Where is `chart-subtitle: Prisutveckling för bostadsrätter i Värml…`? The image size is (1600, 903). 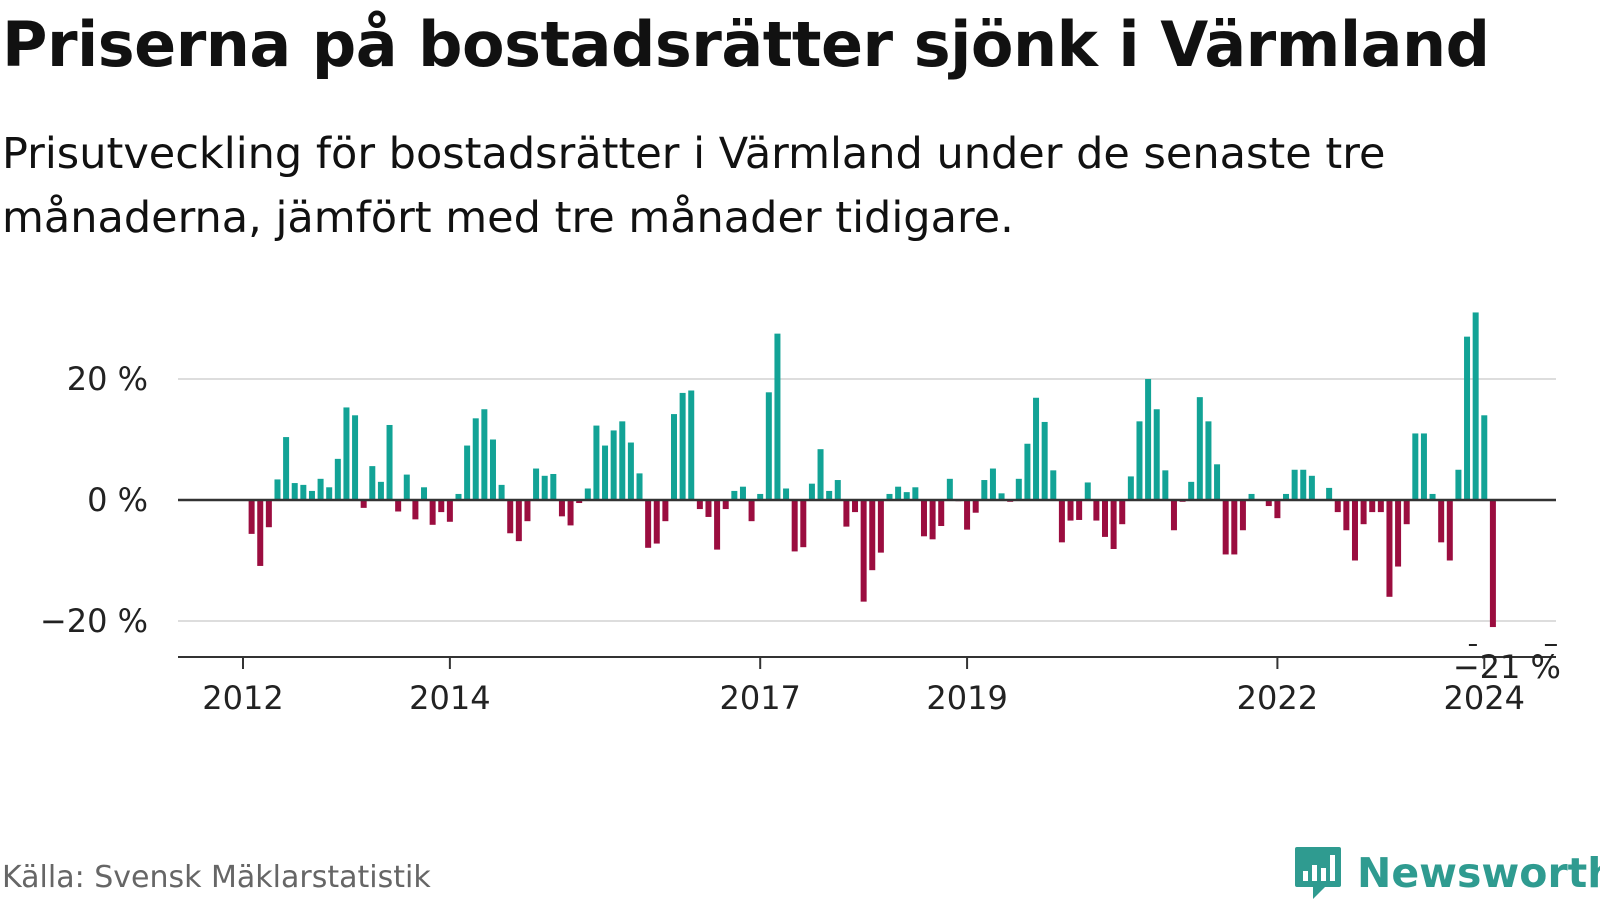 chart-subtitle: Prisutveckling för bostadsrätter i Värml… is located at coordinates (694, 186).